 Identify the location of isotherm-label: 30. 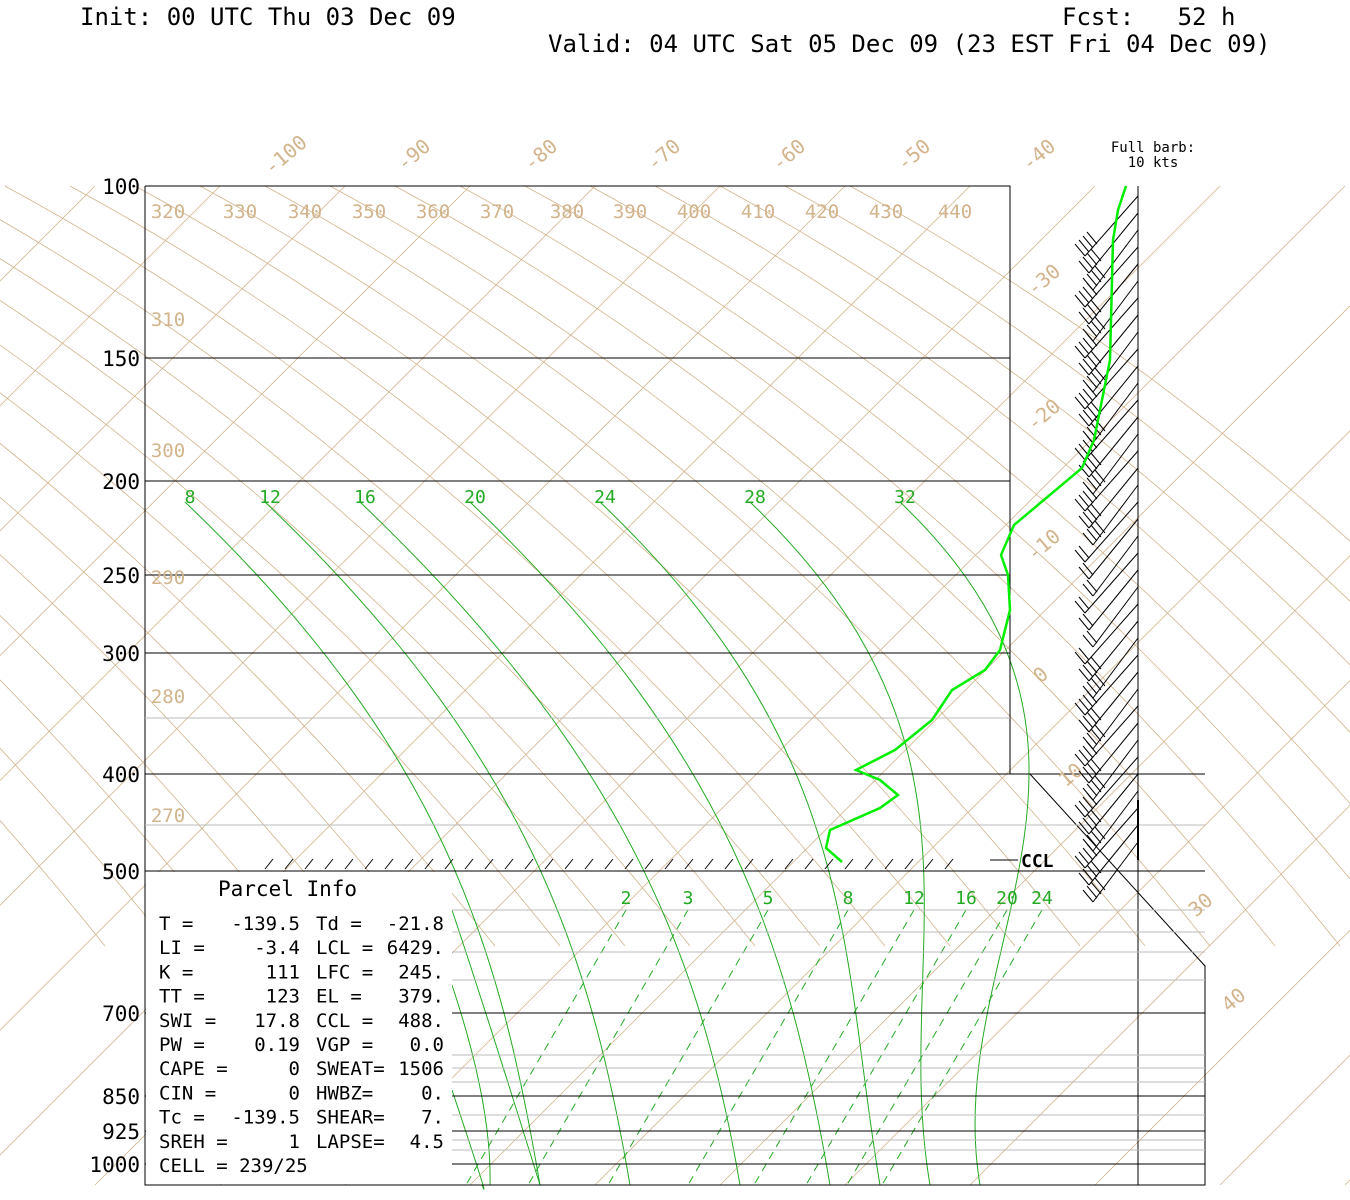
(1201, 905).